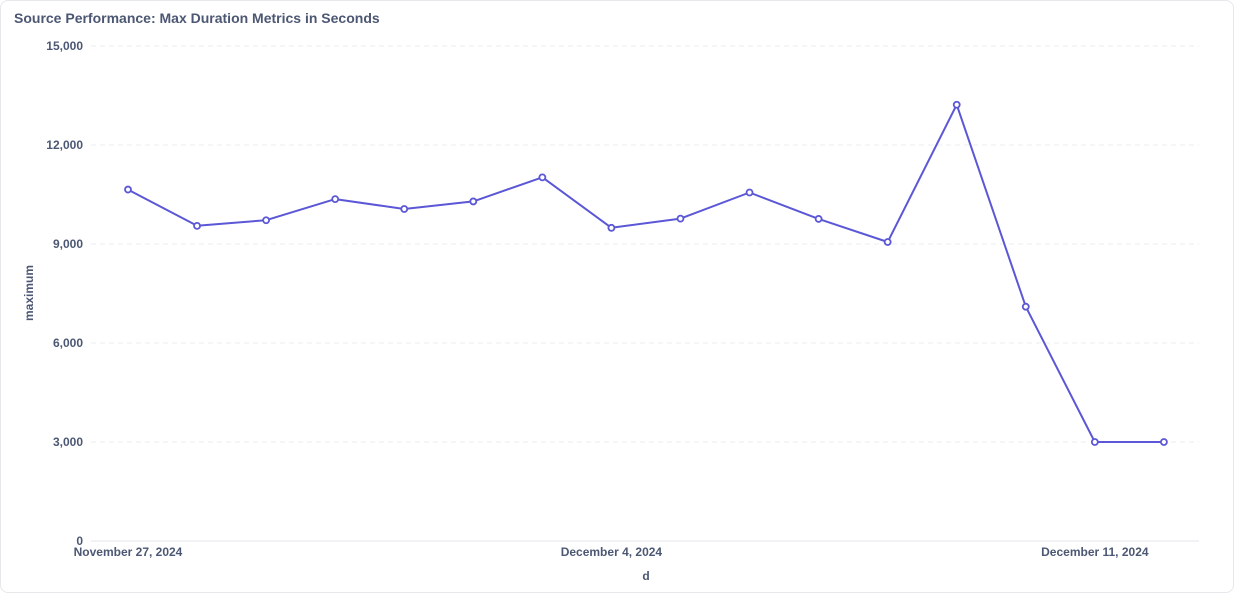 This screenshot has height=595, width=1236. I want to click on y-tick-label: 9,000, so click(68, 244).